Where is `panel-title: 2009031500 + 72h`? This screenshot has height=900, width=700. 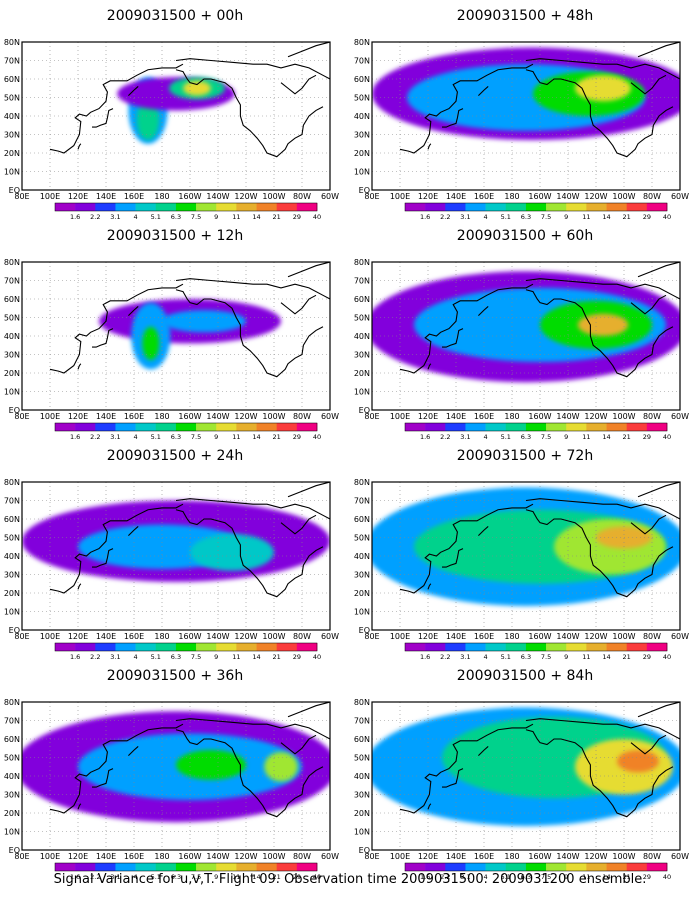
panel-title: 2009031500 + 72h is located at coordinates (525, 456).